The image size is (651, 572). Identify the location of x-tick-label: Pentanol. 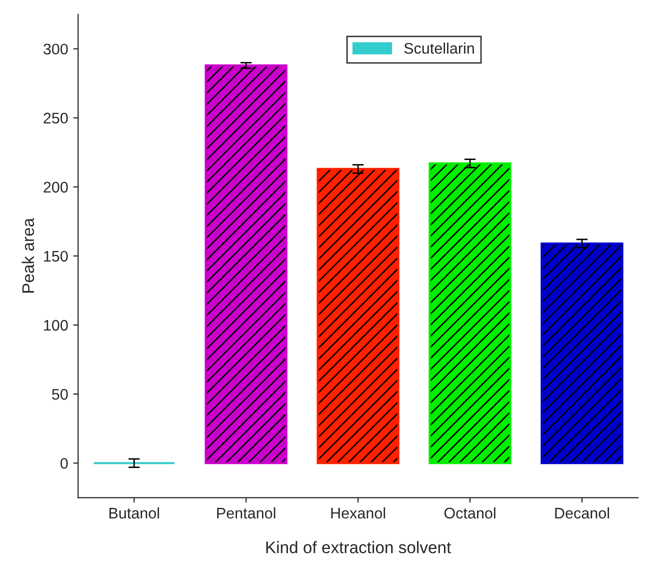
(246, 513).